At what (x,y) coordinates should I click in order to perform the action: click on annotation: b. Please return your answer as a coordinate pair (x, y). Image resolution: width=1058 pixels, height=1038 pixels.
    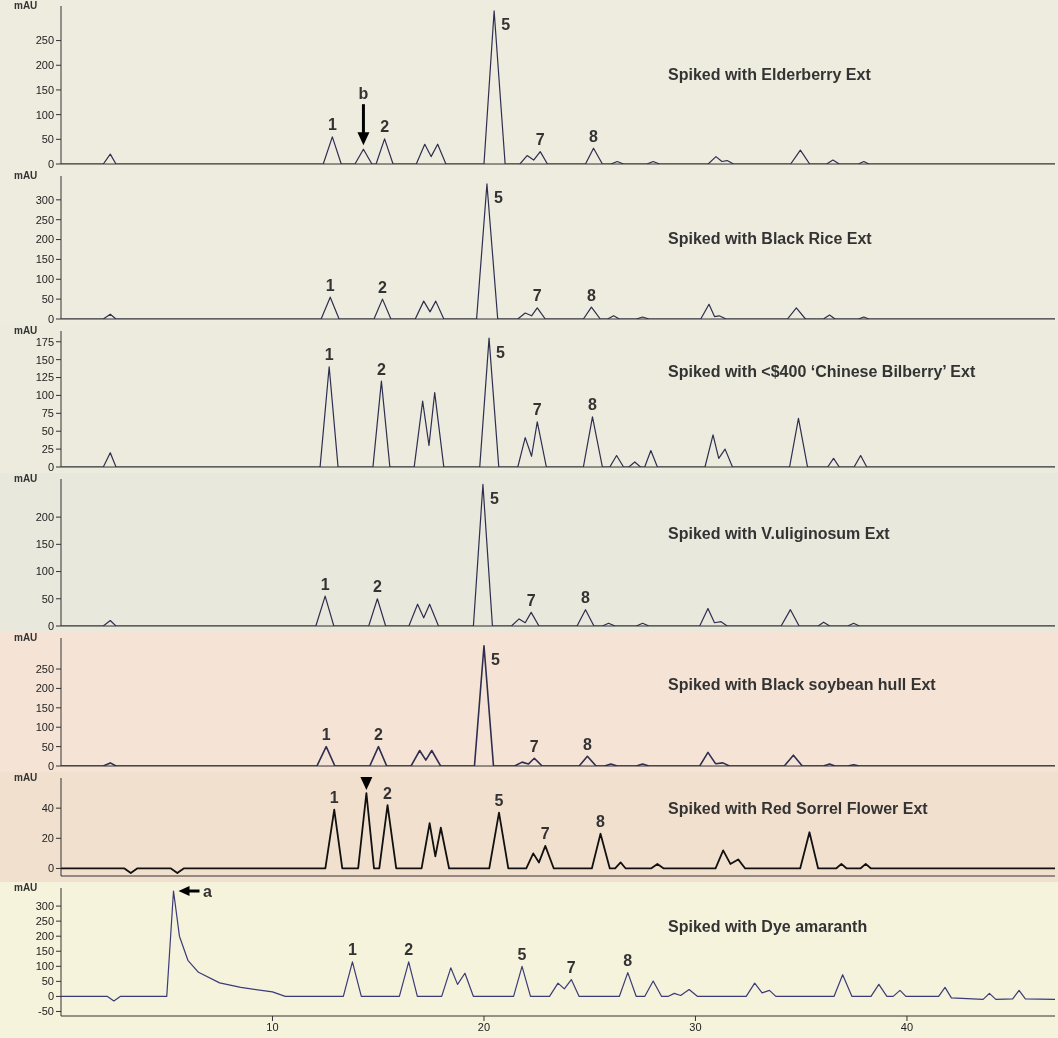
    Looking at the image, I should click on (363, 93).